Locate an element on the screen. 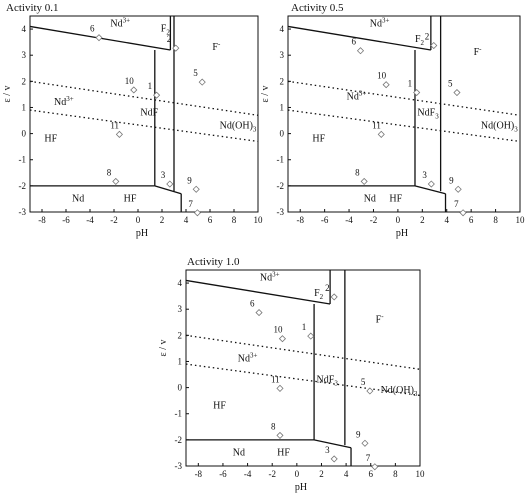  x-tick-label: 10 is located at coordinates (421, 474).